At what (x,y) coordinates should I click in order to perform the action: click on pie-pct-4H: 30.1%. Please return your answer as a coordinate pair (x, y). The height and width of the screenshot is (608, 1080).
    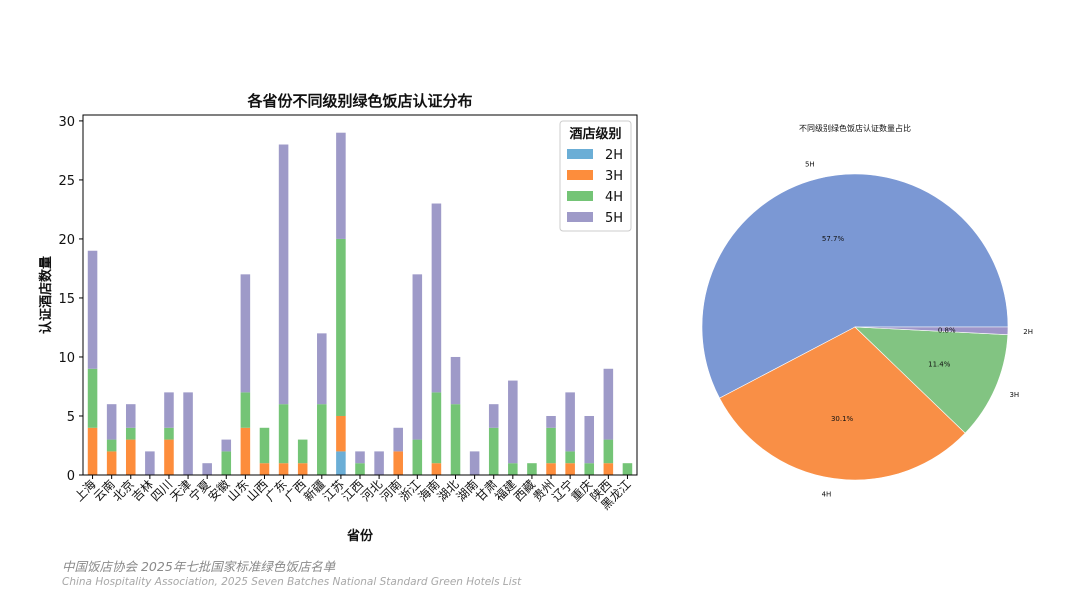
    Looking at the image, I should click on (842, 419).